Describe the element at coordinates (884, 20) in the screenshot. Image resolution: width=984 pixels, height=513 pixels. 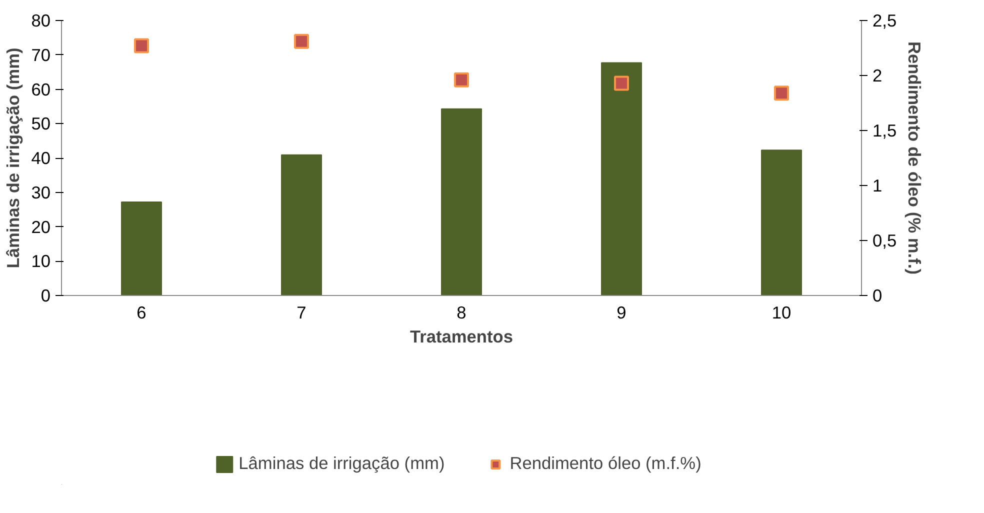
I see `y2-tick-label: 2,5` at that location.